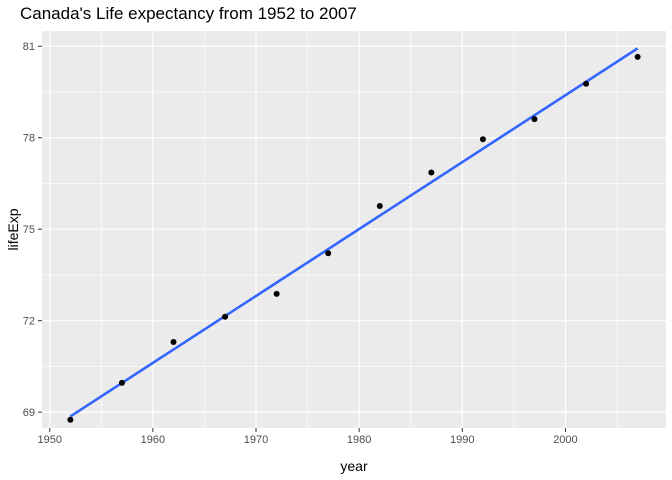 The image size is (672, 480). Describe the element at coordinates (354, 466) in the screenshot. I see `x-axis-title: year` at that location.